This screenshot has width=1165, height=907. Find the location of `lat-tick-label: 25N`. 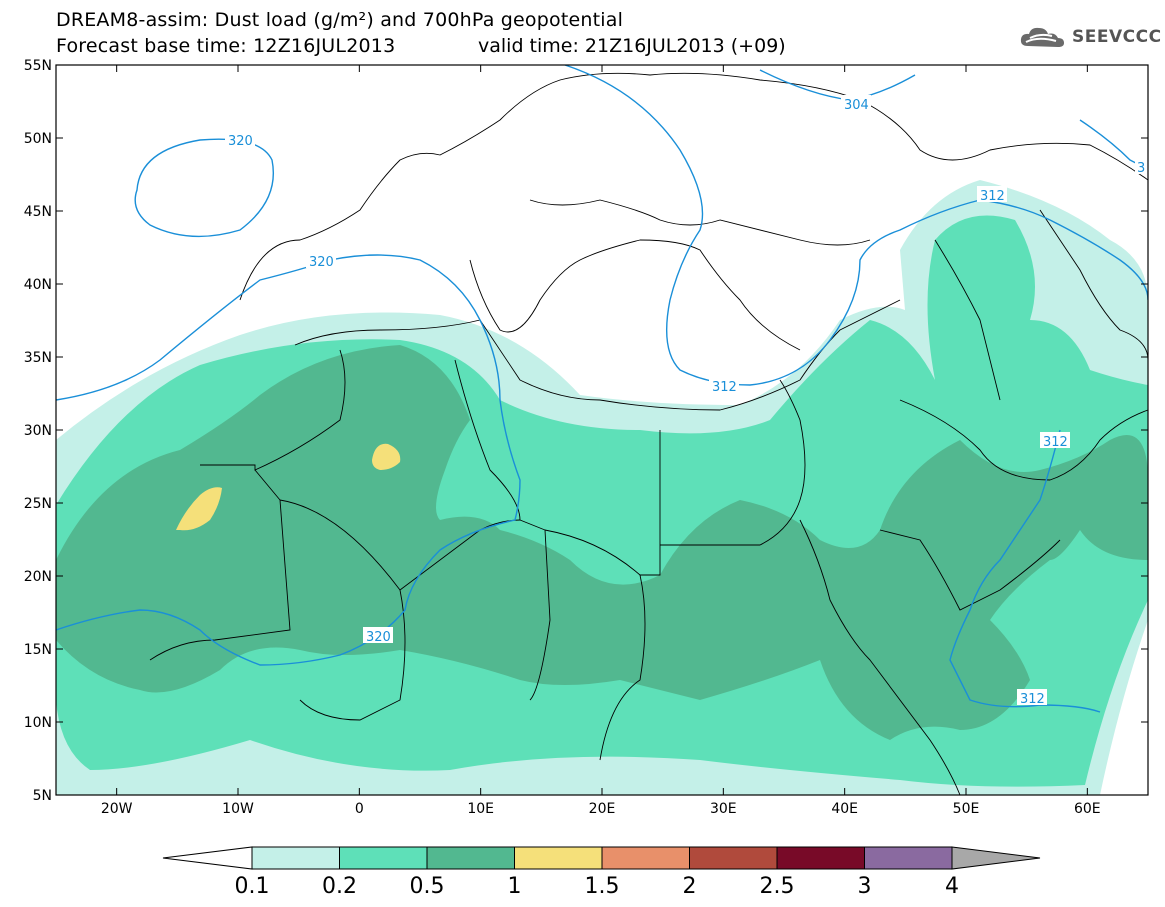

lat-tick-label: 25N is located at coordinates (38, 504).